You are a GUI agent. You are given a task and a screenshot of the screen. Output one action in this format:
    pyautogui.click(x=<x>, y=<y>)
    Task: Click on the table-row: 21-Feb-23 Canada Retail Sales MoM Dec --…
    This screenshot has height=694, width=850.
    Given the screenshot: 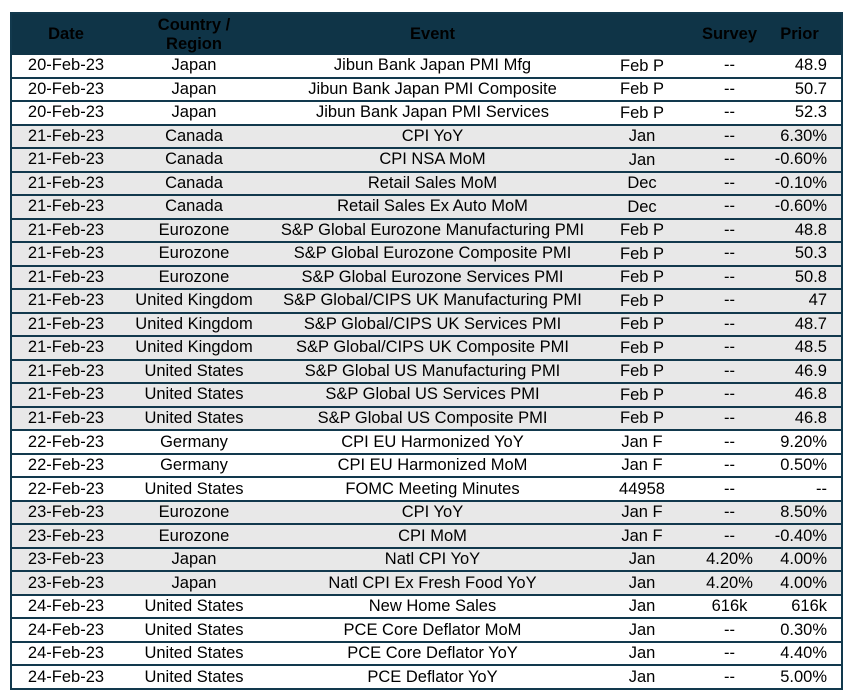 What is the action you would take?
    pyautogui.click(x=426, y=182)
    